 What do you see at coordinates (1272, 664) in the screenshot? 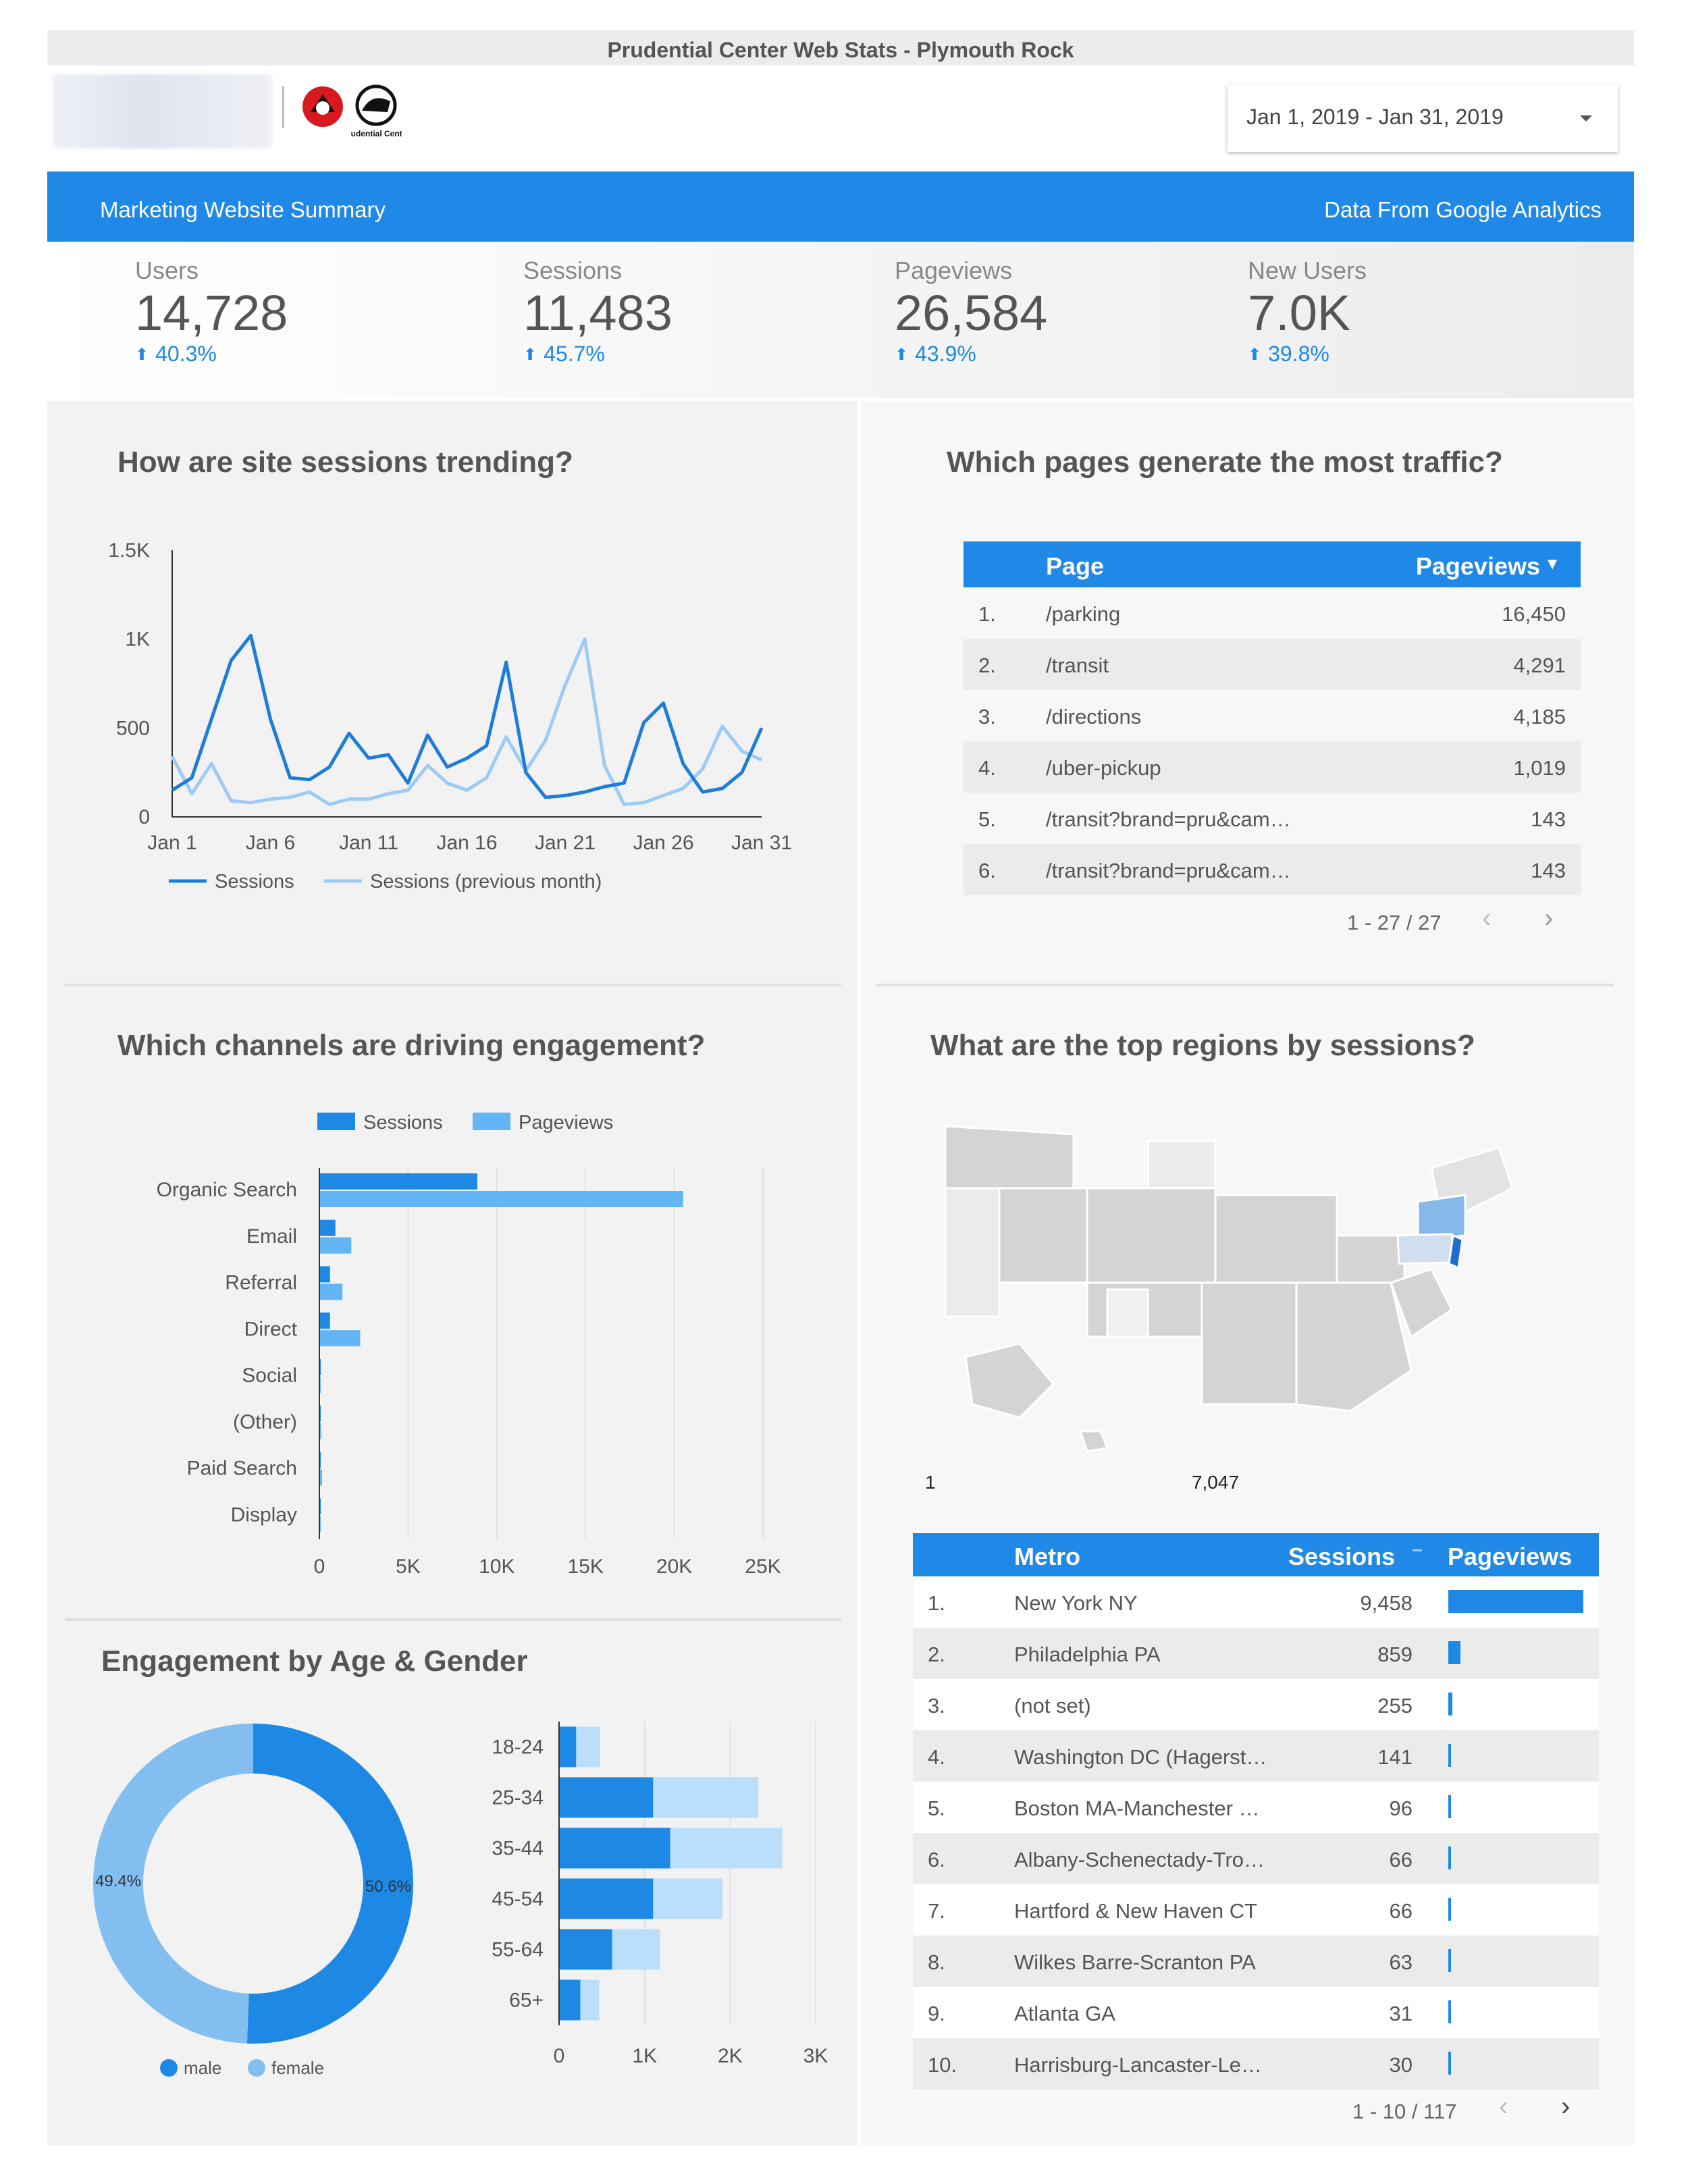
I see `table-row: 2. /transit 4,291` at bounding box center [1272, 664].